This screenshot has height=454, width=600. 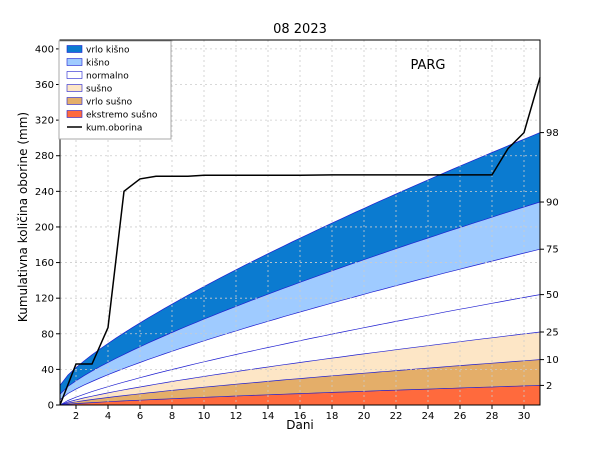 I want to click on x-tick-label: 10, so click(x=204, y=416).